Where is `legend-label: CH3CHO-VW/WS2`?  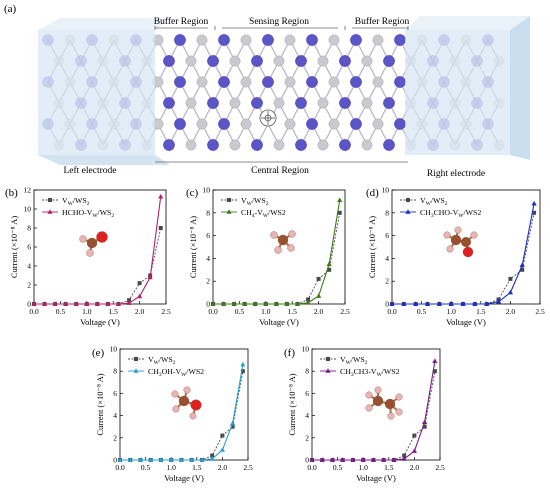
legend-label: CH3CHO-VW/WS2 is located at coordinates (450, 213).